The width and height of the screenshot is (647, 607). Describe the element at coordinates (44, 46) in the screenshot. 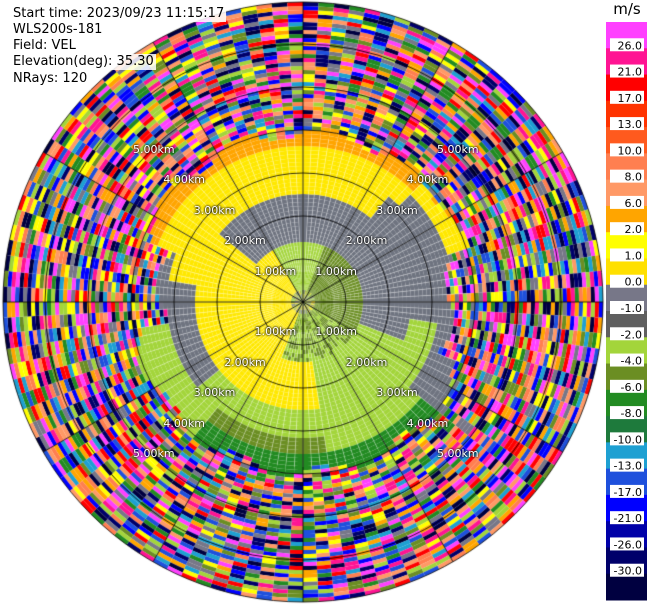

I see `field-label: Field: VEL` at that location.